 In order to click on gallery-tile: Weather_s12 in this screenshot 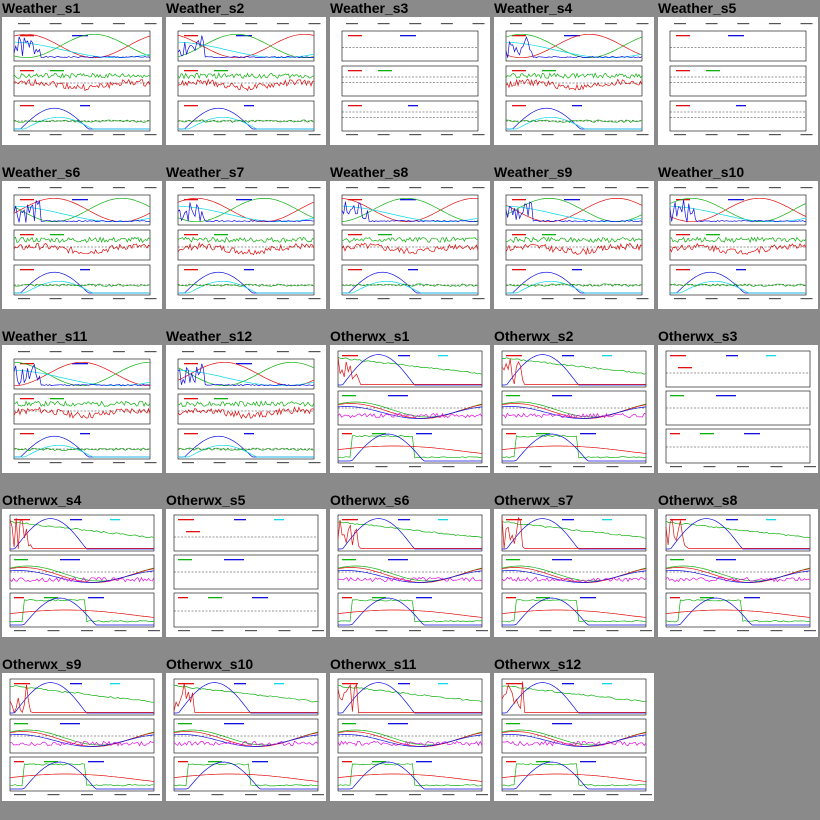, I will do `click(246, 410)`.